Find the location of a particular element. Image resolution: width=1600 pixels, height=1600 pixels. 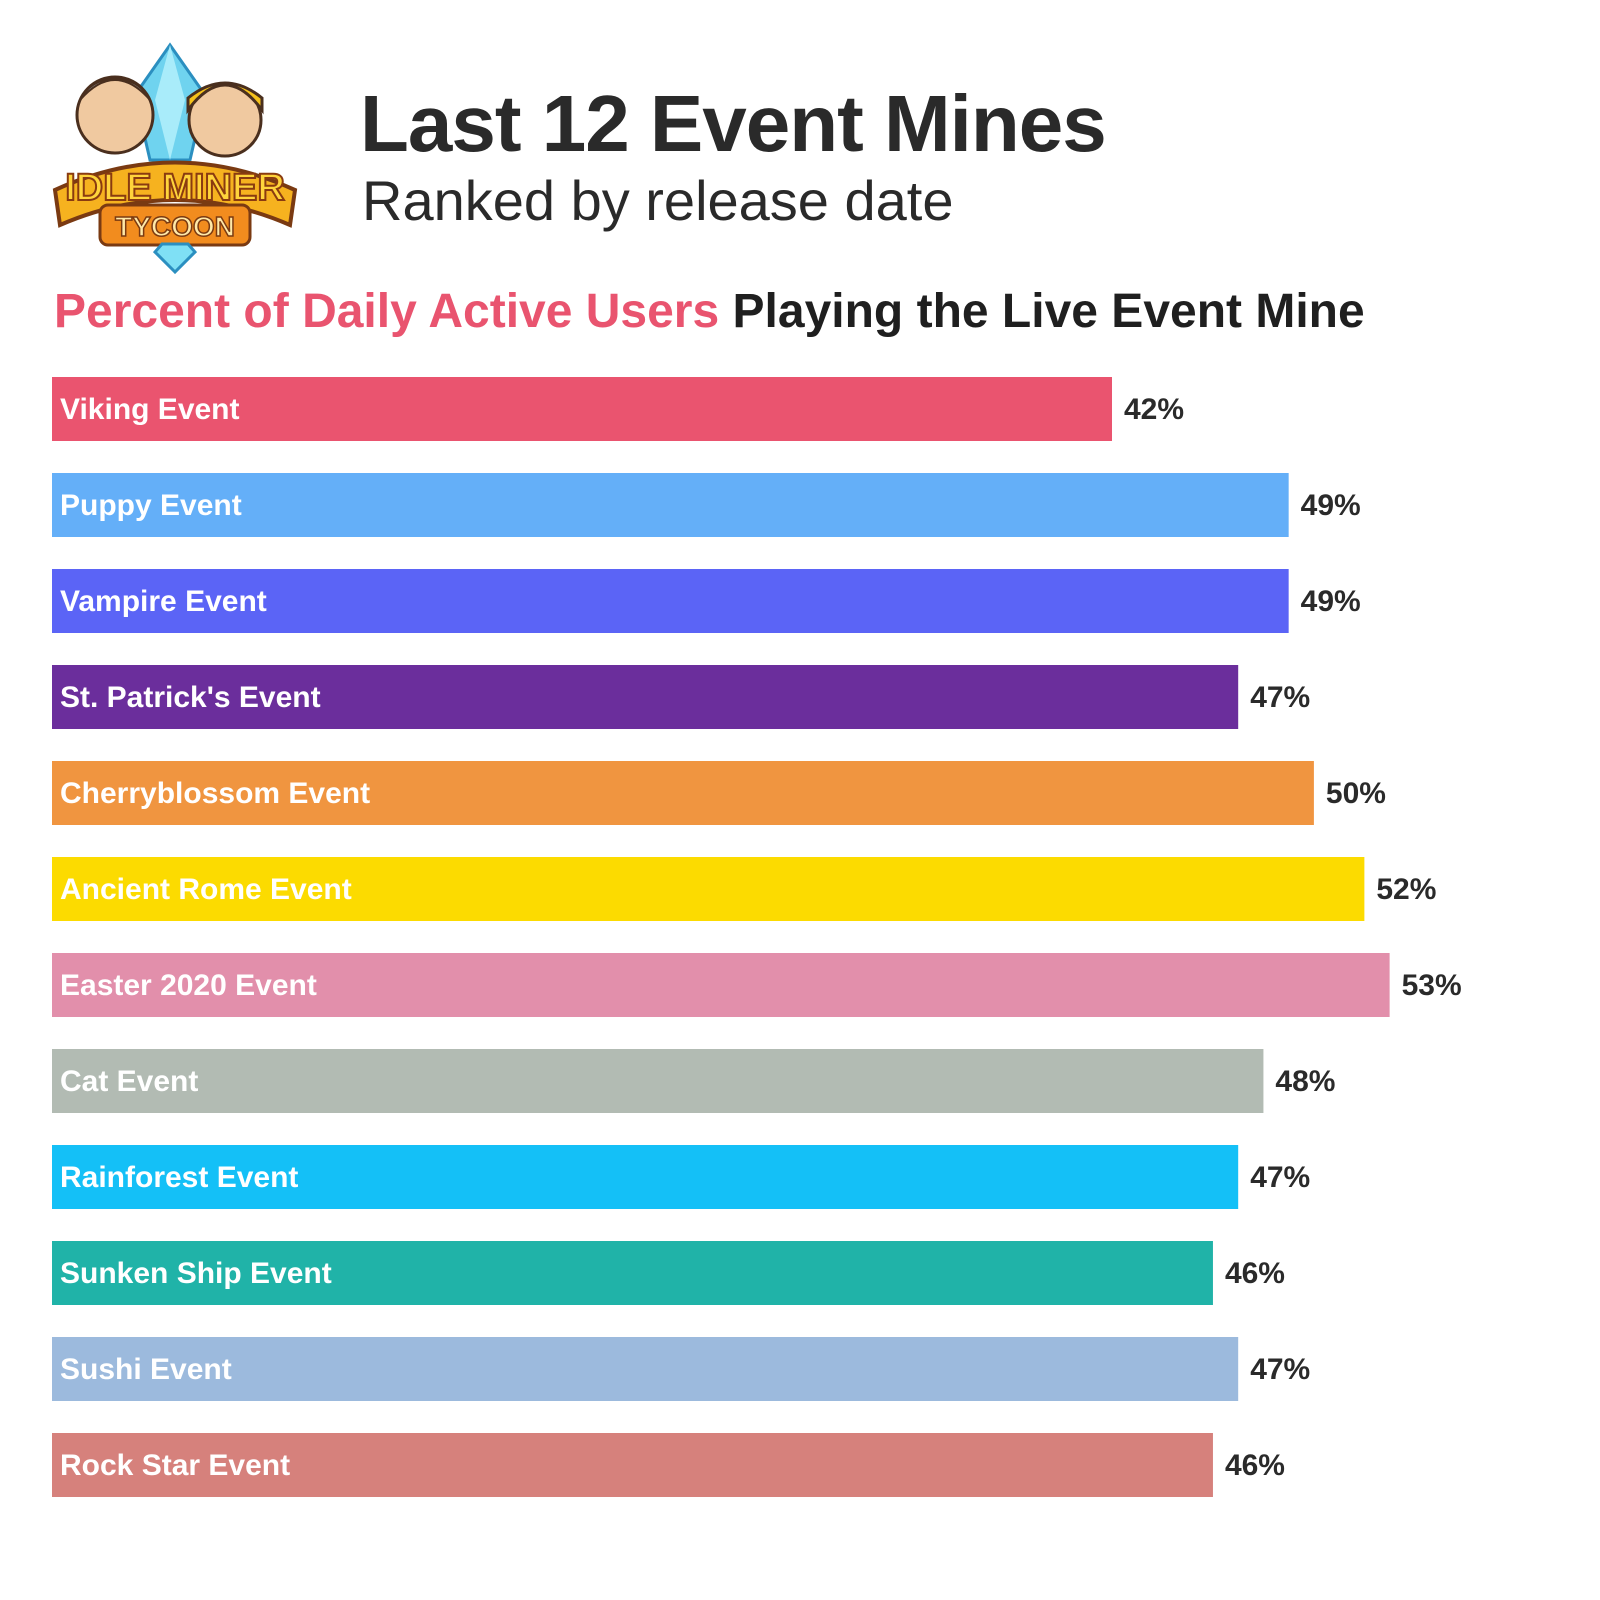

bar-category-label: Easter 2020 Event is located at coordinates (188, 985).